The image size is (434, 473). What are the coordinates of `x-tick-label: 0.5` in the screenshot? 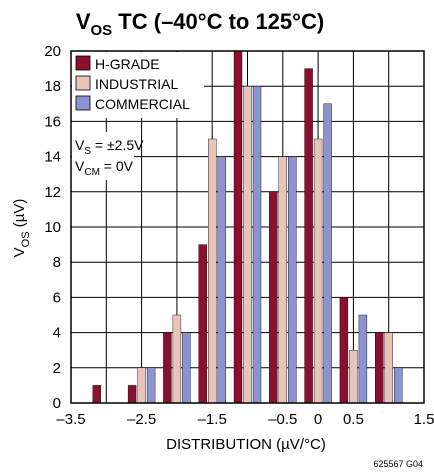 It's located at (353, 419).